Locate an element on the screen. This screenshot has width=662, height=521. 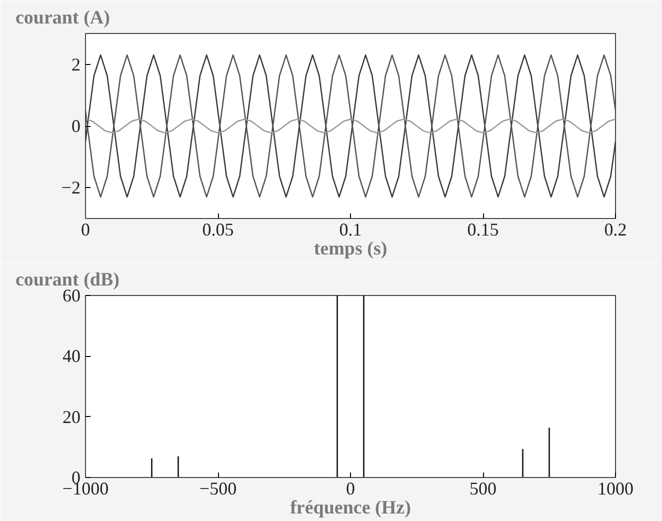
x-tick-label: −500 is located at coordinates (218, 488).